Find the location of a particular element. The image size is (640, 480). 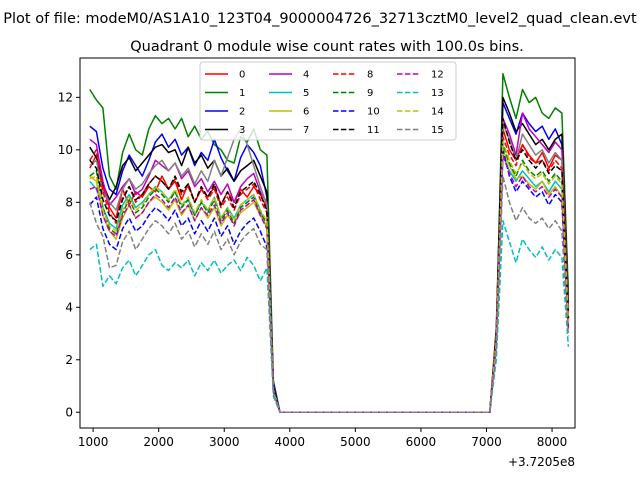

x-tick-label: 6000 is located at coordinates (421, 442).